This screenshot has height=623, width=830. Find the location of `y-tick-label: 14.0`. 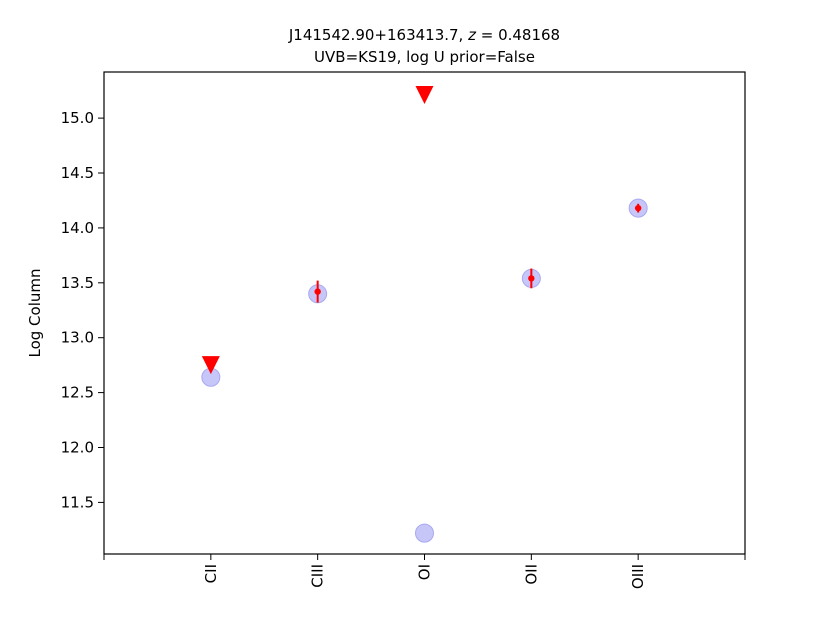

y-tick-label: 14.0 is located at coordinates (77, 228).